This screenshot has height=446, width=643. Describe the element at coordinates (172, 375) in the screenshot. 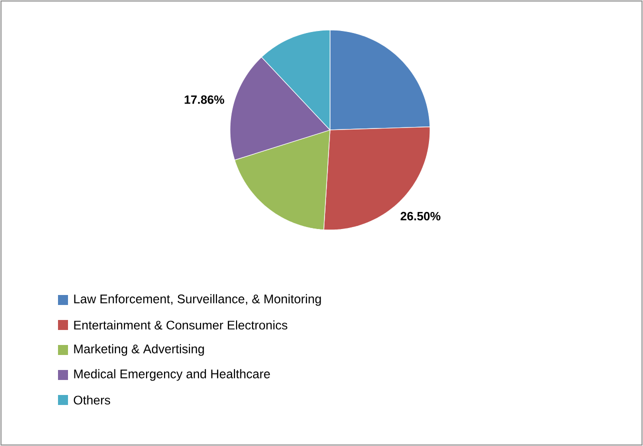

I see `legend-label: Medical Emergency and Healthcare` at that location.